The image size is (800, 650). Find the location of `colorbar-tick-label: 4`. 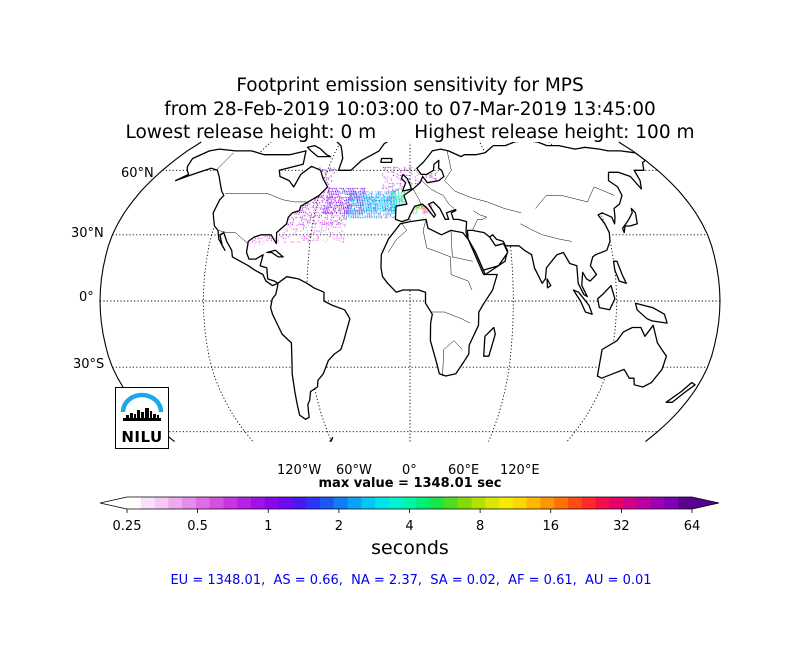

colorbar-tick-label: 4 is located at coordinates (409, 526).